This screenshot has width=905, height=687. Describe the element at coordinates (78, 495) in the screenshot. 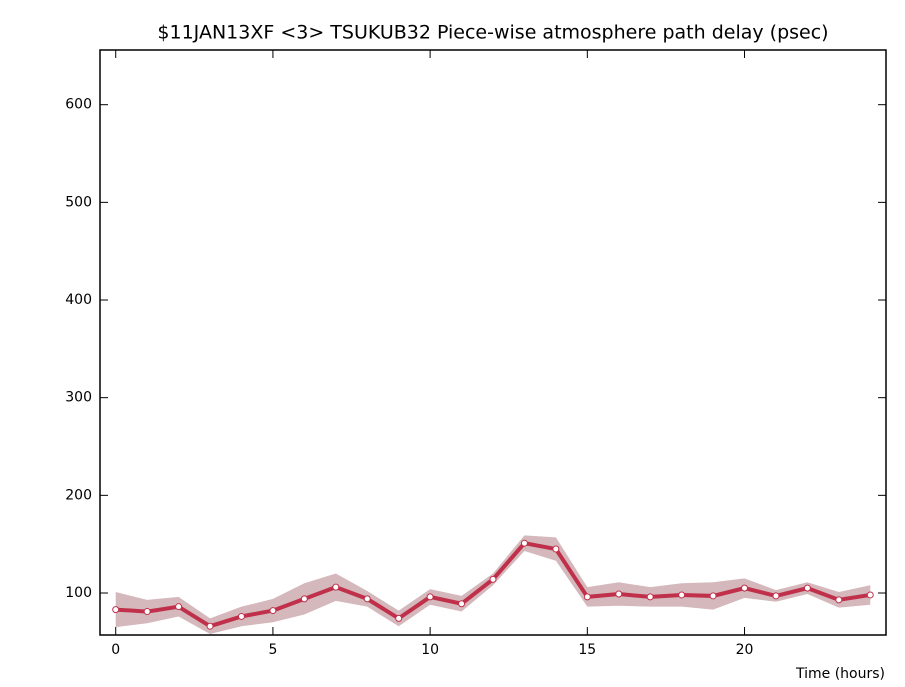

I see `y-tick-label: 200` at that location.